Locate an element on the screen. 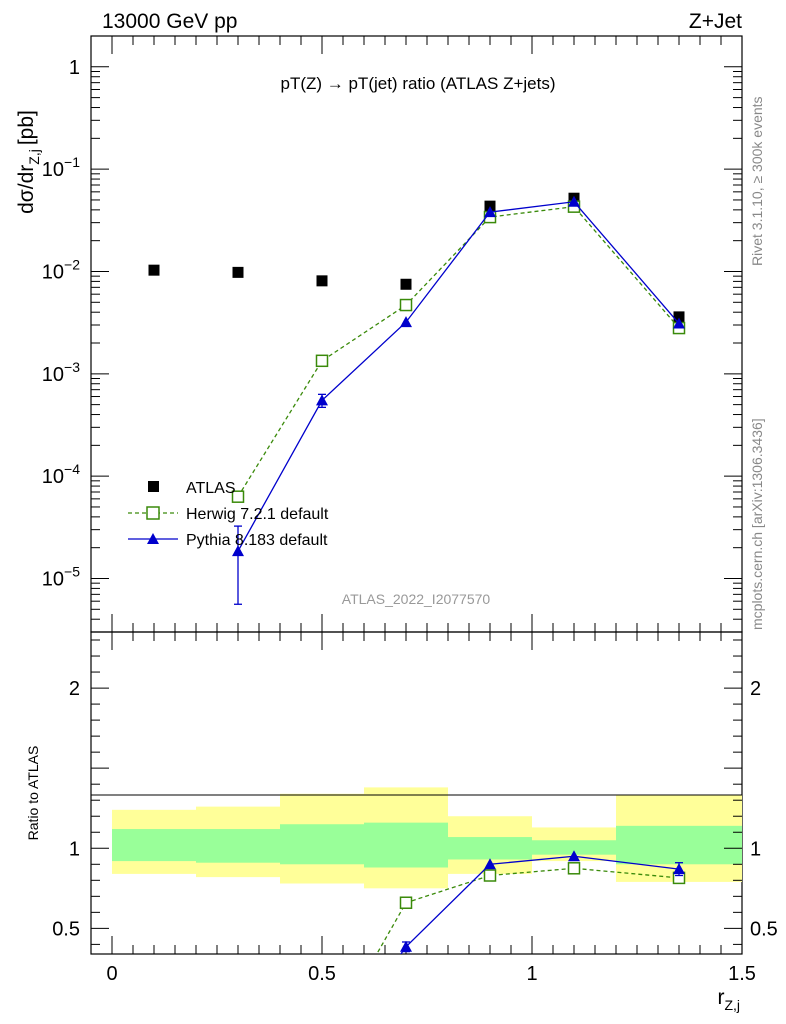  main-ytick-label: 10⁻⁵ is located at coordinates (61, 576).